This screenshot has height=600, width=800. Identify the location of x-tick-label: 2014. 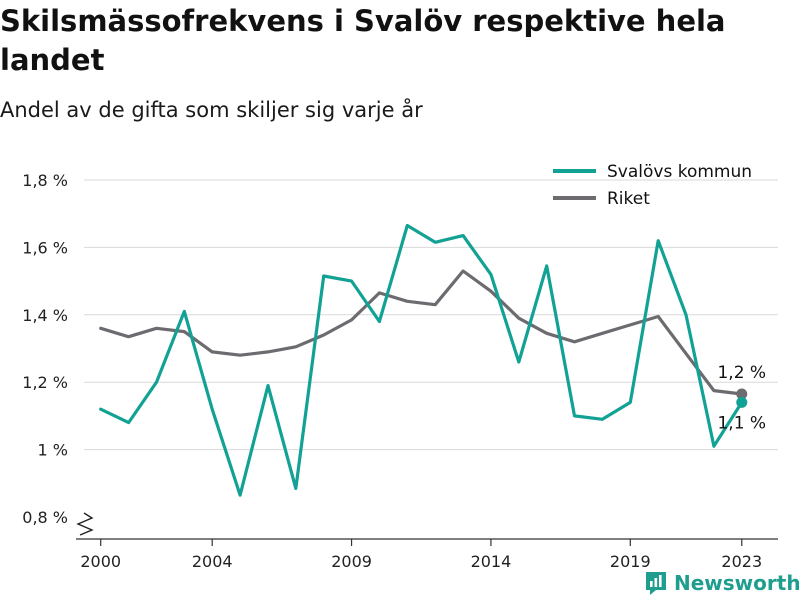
(491, 561).